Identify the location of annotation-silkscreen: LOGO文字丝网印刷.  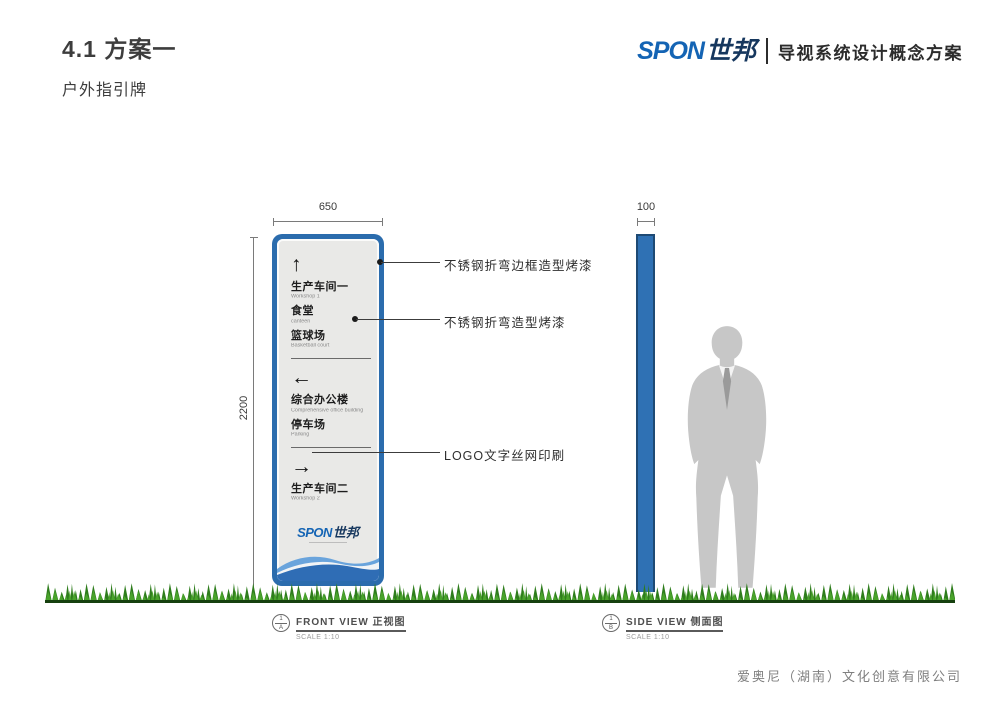
(505, 456).